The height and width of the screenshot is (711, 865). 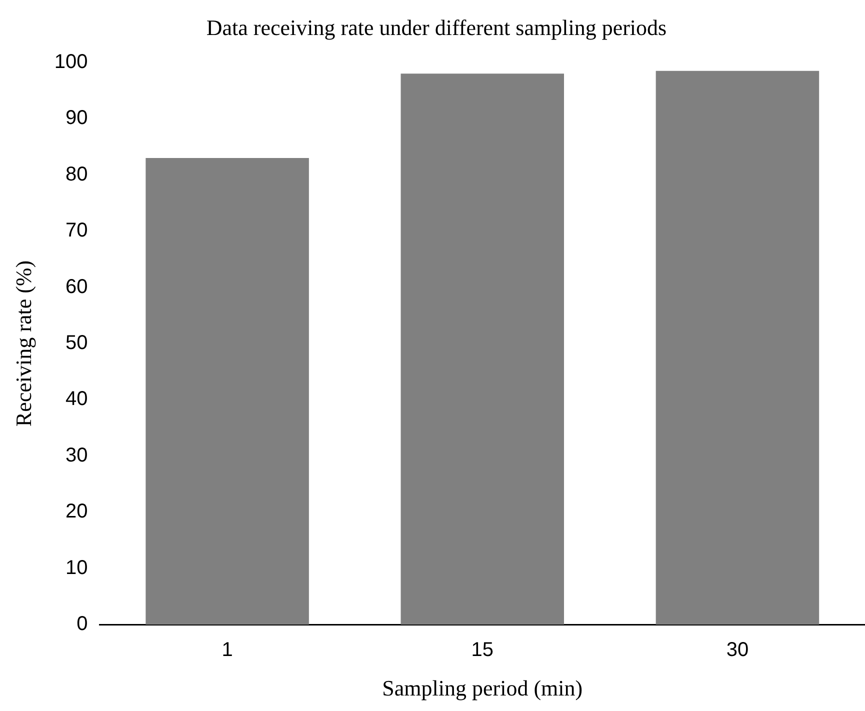 I want to click on y-tick-label: 20, so click(x=77, y=511).